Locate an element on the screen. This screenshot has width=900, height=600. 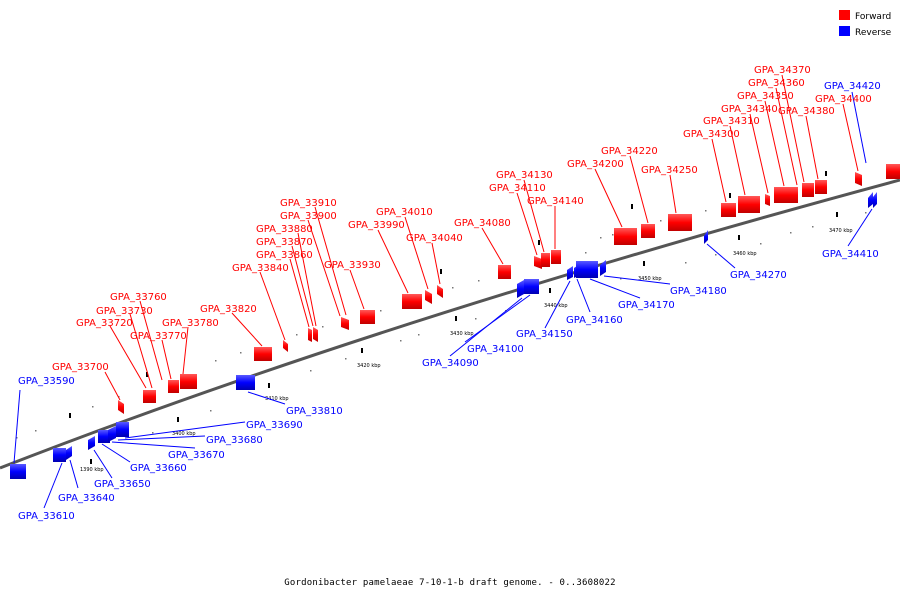
gene-label: GPA_34040 is located at coordinates (434, 238).